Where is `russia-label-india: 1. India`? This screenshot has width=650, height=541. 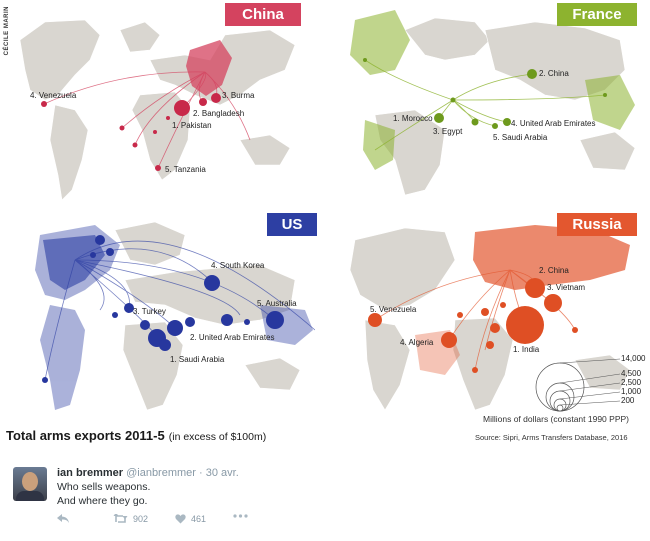
russia-label-india: 1. India is located at coordinates (526, 349).